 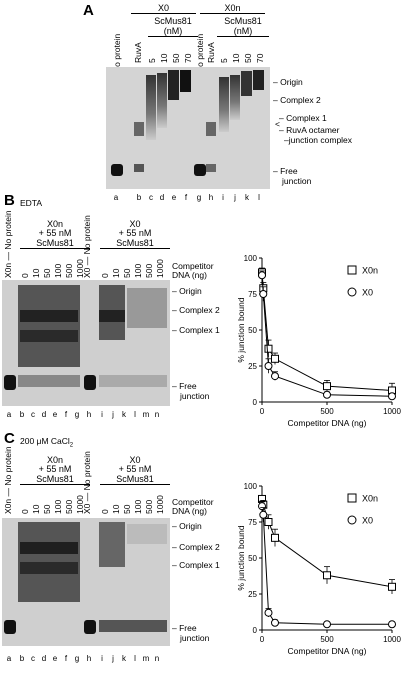 What do you see at coordinates (25, 275) in the screenshot?
I see `panel-b-conc-0: 0` at bounding box center [25, 275].